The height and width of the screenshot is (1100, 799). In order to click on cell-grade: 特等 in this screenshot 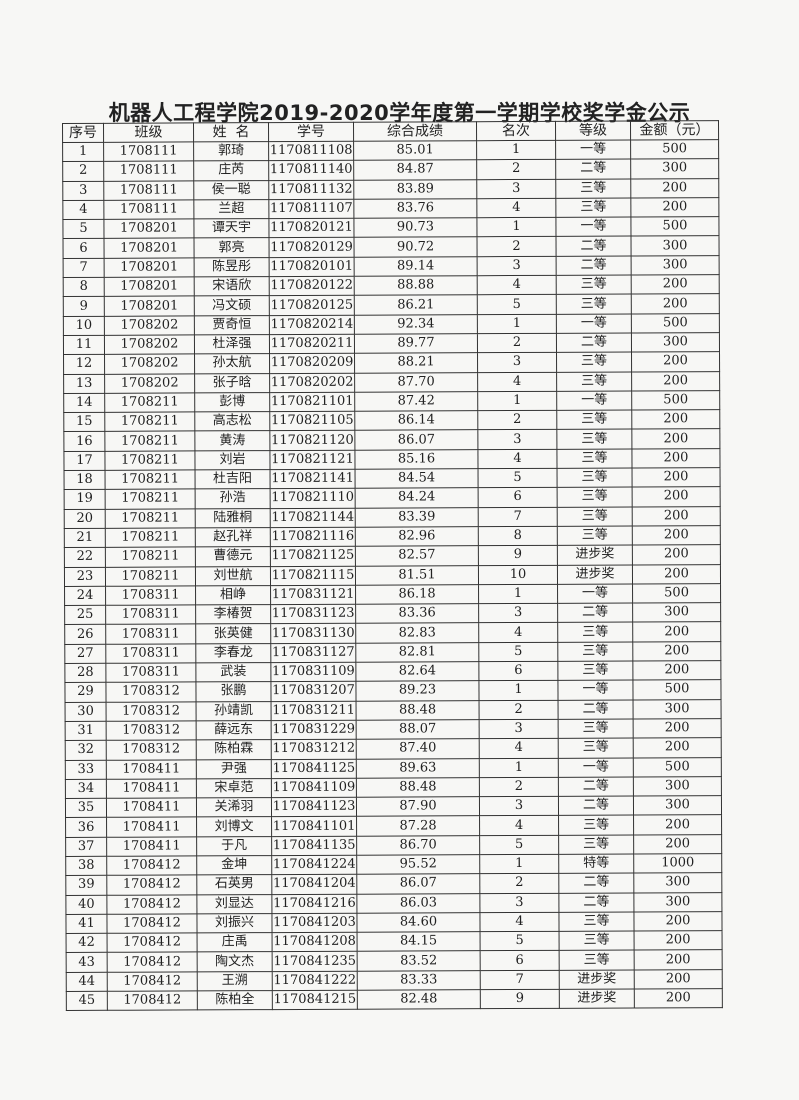, I will do `click(596, 863)`.